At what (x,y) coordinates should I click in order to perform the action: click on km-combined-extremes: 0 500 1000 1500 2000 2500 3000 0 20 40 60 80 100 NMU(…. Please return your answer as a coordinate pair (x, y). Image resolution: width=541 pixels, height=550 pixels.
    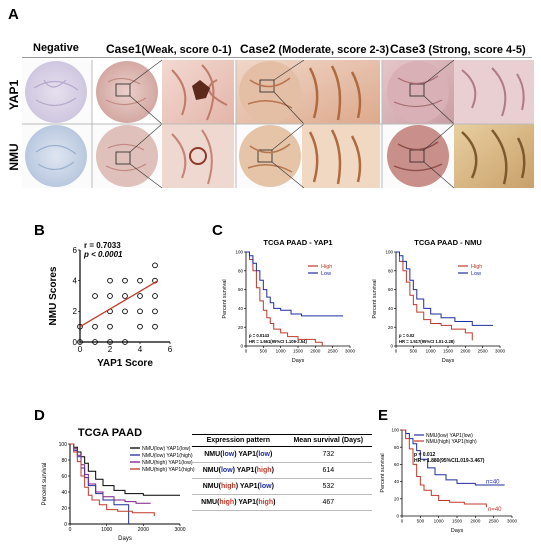
    Looking at the image, I should click on (449, 481).